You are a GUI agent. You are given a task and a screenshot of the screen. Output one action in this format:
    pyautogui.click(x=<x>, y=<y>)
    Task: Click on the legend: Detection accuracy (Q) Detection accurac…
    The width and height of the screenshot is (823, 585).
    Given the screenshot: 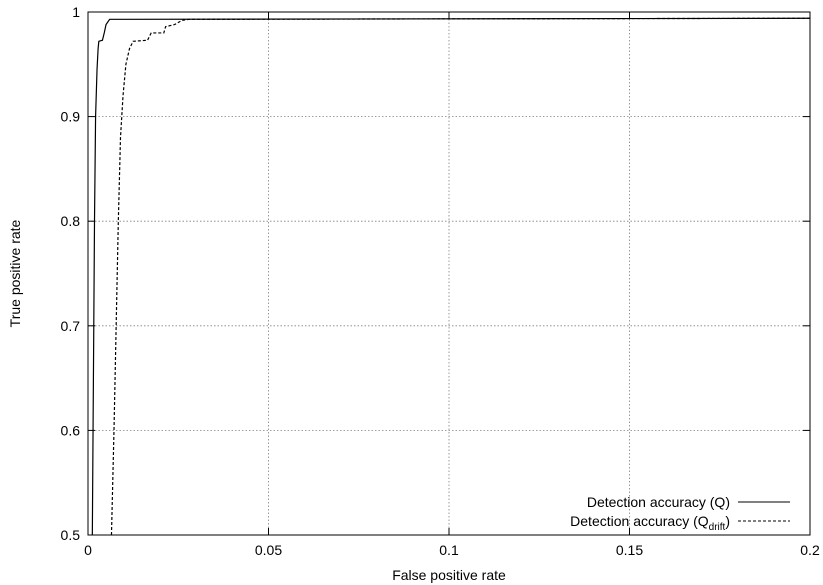 What is the action you would take?
    pyautogui.click(x=680, y=513)
    